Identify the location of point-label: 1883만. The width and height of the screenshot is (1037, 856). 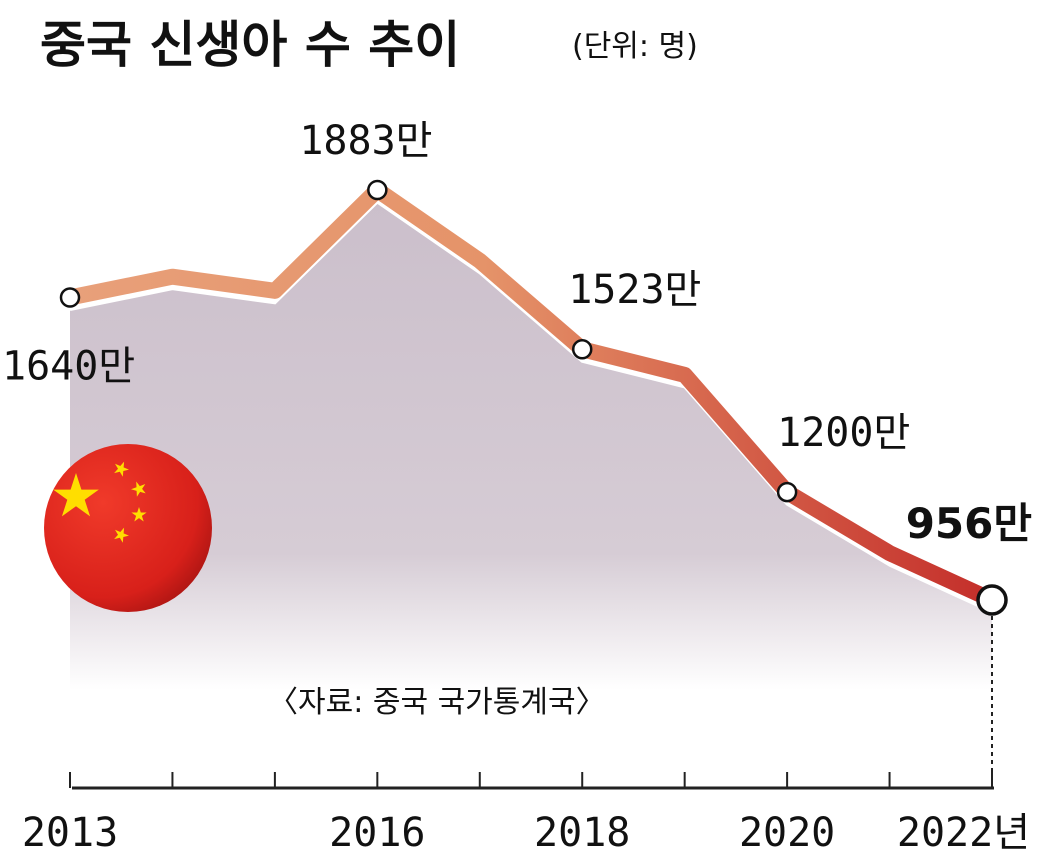
(365, 141).